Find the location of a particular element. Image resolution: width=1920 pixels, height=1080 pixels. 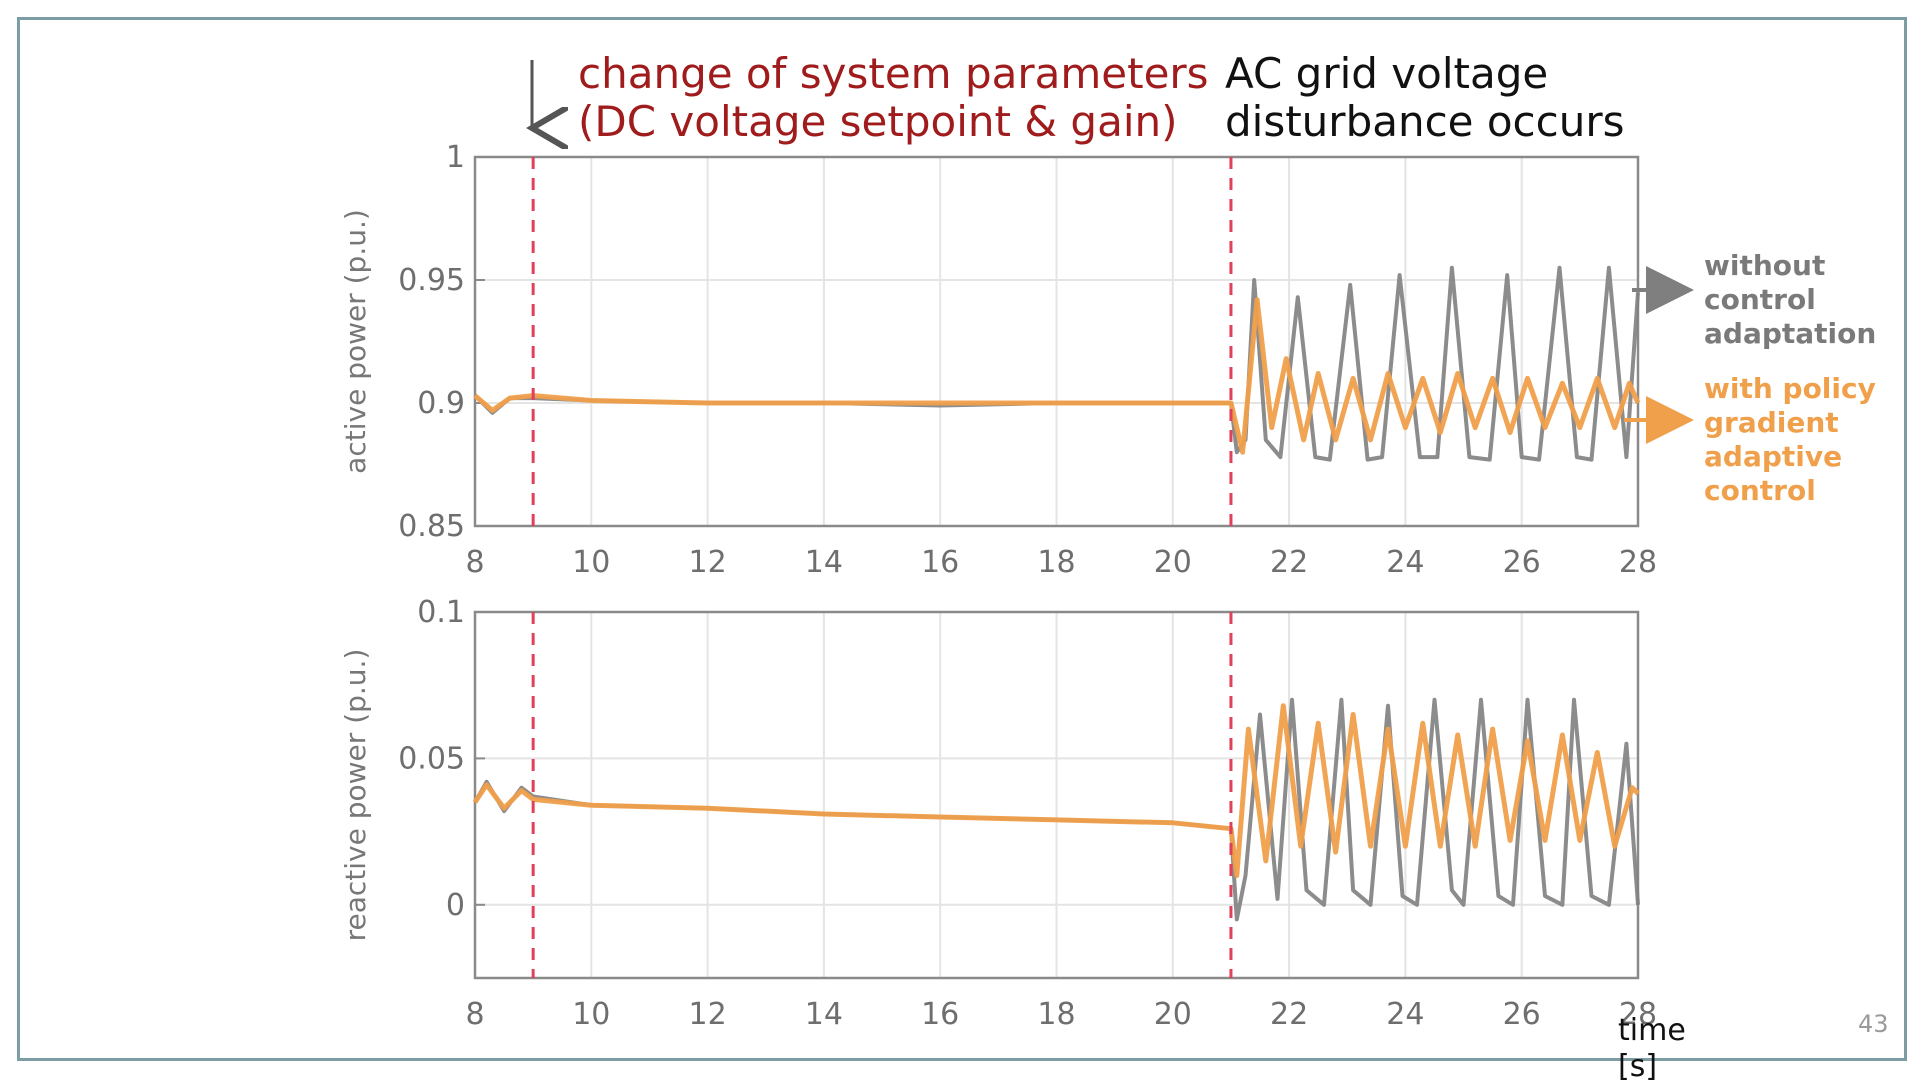

reactive-x-tick-label: 22 is located at coordinates (1289, 1014).